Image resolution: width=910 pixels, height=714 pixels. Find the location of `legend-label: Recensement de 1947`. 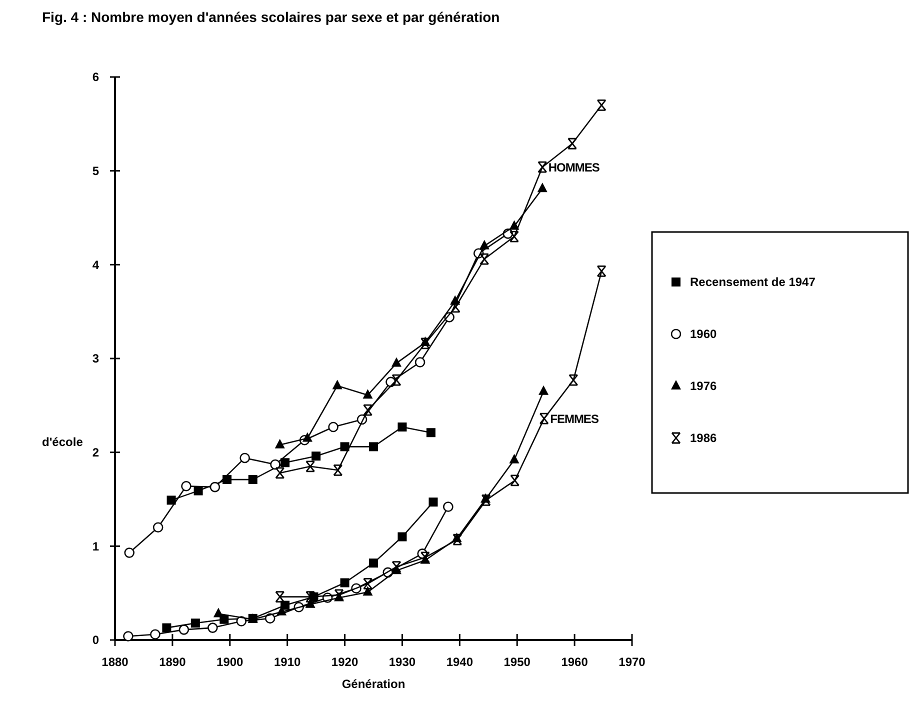

legend-label: Recensement de 1947 is located at coordinates (753, 282).